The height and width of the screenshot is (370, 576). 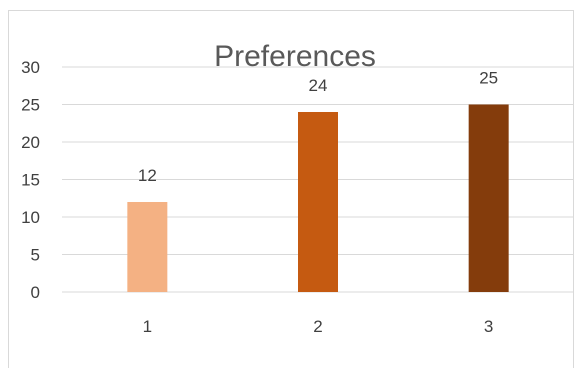 I want to click on x-axis-ticks: 1 2 3, so click(x=318, y=326).